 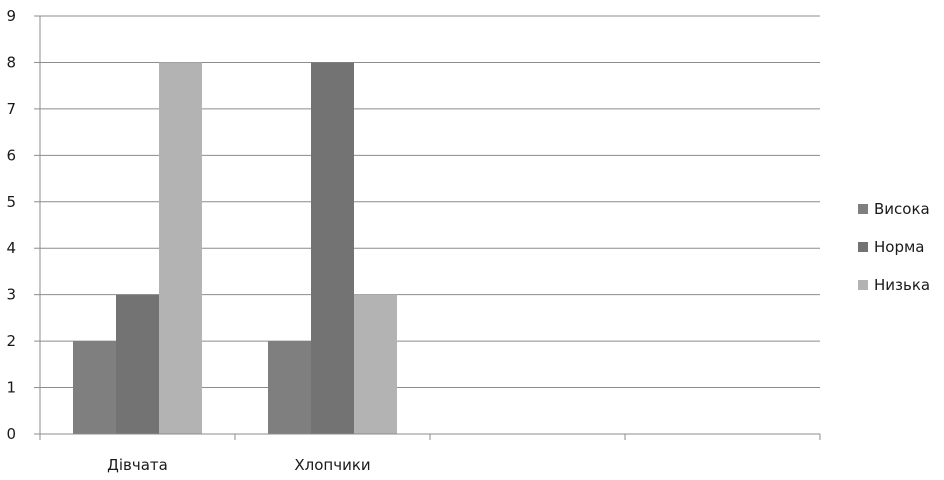 I want to click on y-tick-label: 7, so click(x=11, y=109).